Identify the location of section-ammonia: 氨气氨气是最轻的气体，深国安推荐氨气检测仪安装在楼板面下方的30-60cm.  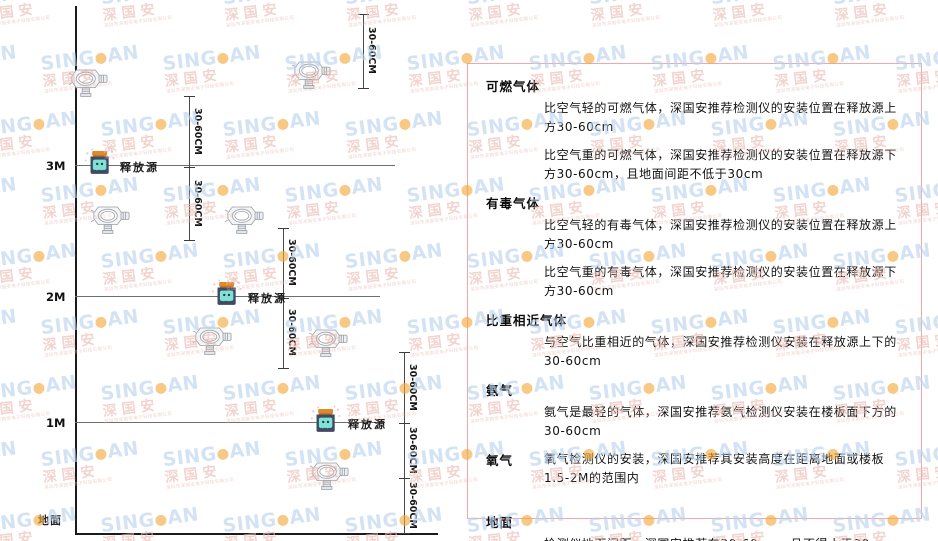
(696, 410).